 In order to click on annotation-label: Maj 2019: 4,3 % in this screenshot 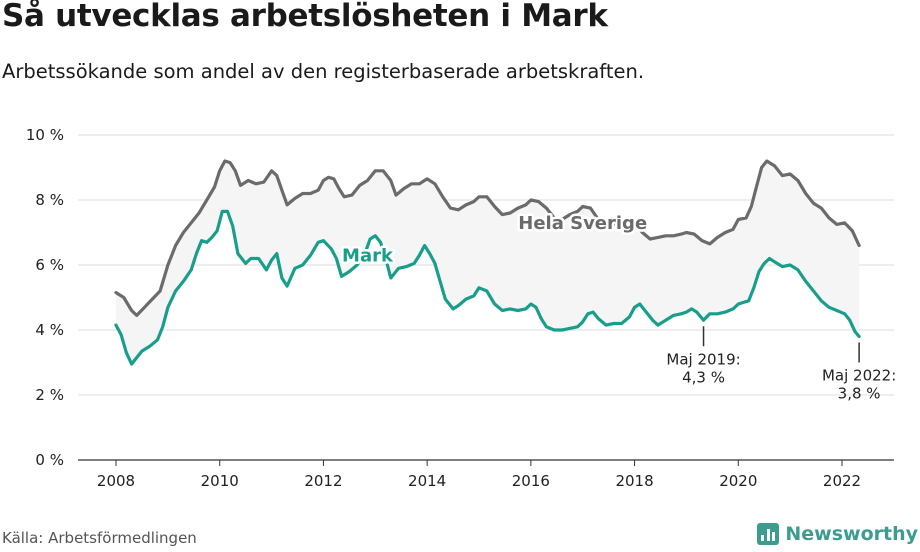, I will do `click(703, 368)`.